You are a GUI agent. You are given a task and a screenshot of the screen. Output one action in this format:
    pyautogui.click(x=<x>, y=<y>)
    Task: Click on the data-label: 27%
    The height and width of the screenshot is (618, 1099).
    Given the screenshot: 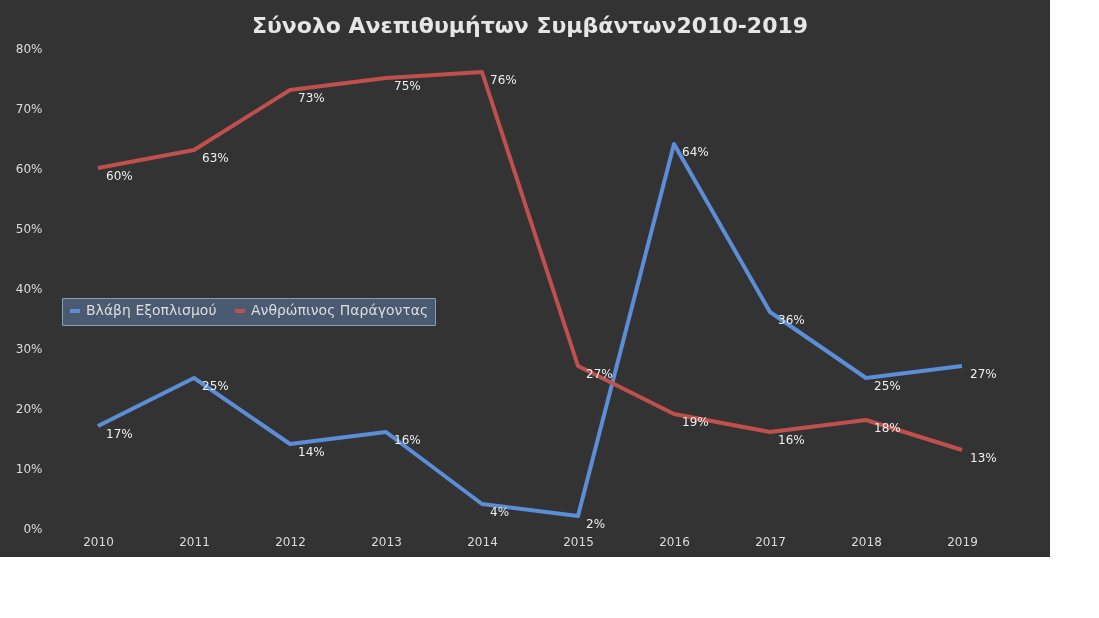 What is the action you would take?
    pyautogui.click(x=983, y=374)
    